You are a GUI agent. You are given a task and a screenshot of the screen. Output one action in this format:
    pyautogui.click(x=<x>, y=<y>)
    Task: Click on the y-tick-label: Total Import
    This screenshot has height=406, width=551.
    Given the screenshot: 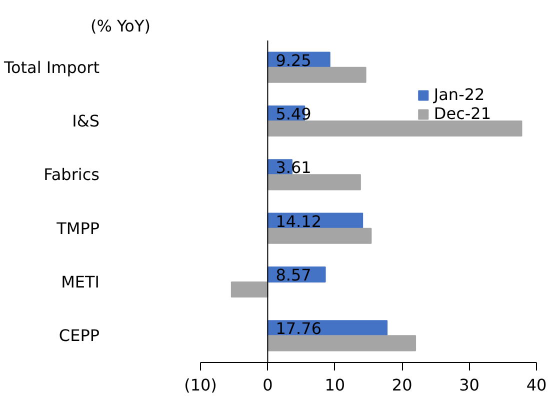 What is the action you would take?
    pyautogui.click(x=51, y=67)
    